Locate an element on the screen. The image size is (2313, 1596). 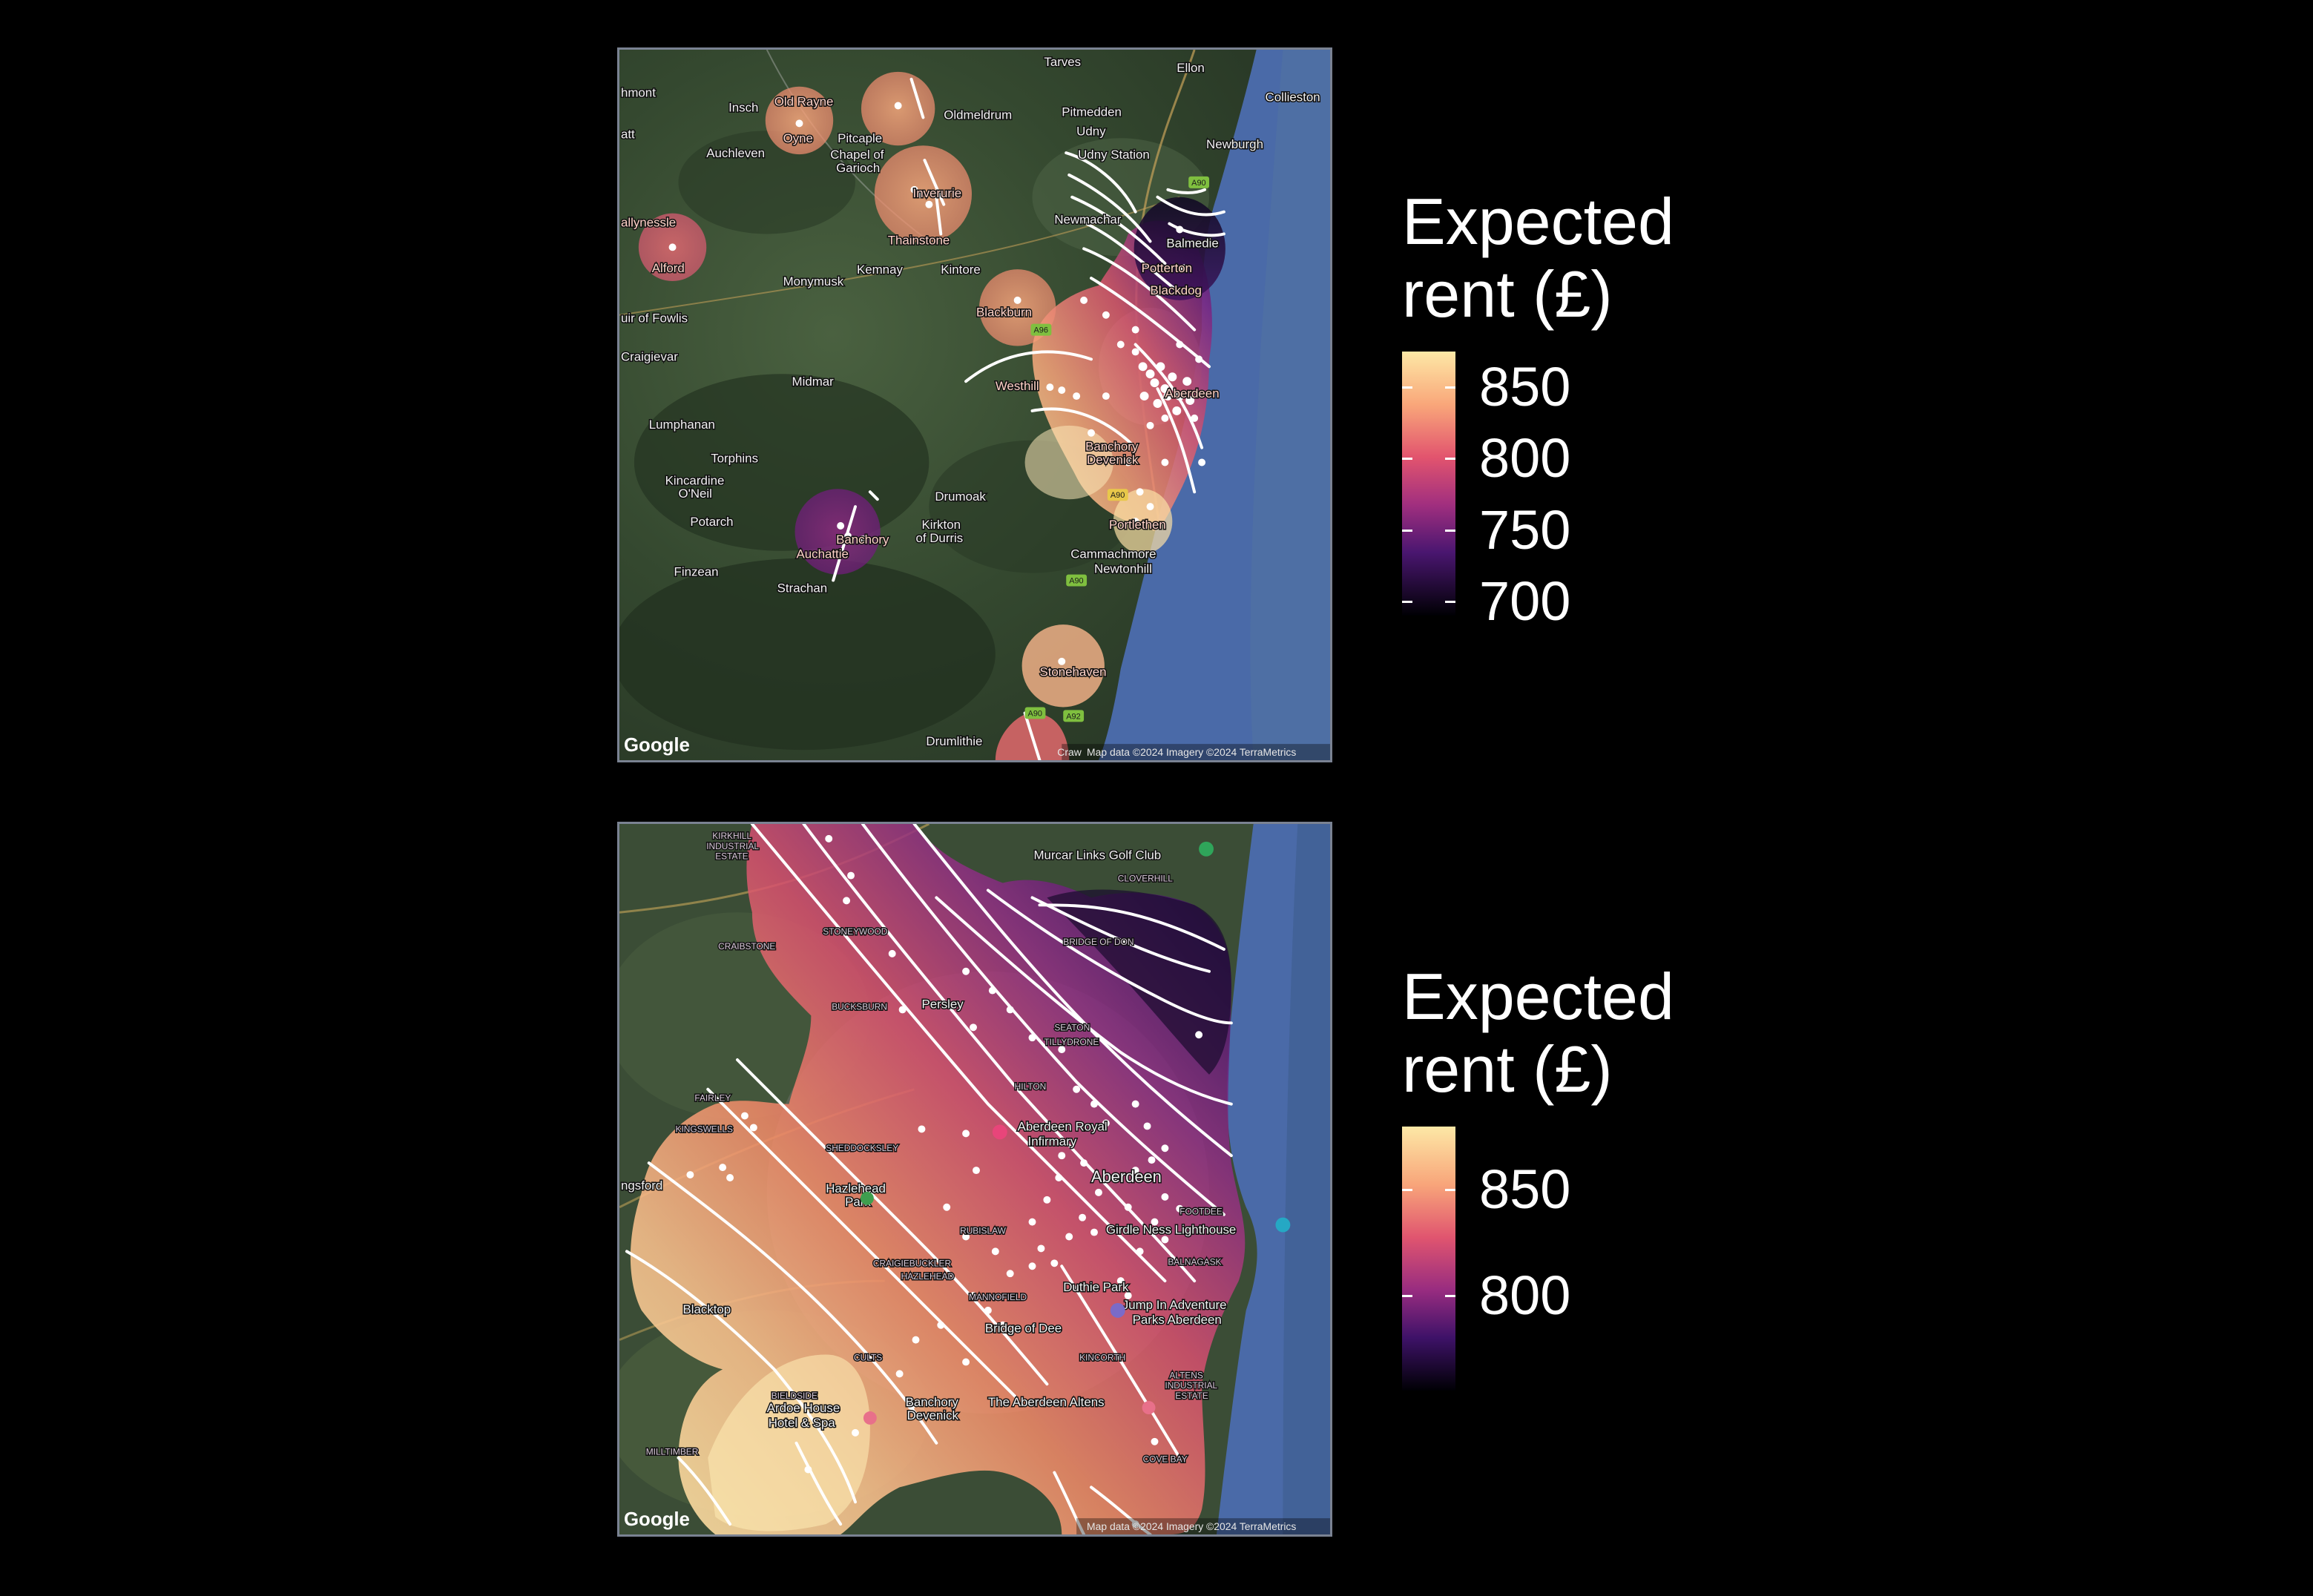
place-label: Chapel of is located at coordinates (857, 155).